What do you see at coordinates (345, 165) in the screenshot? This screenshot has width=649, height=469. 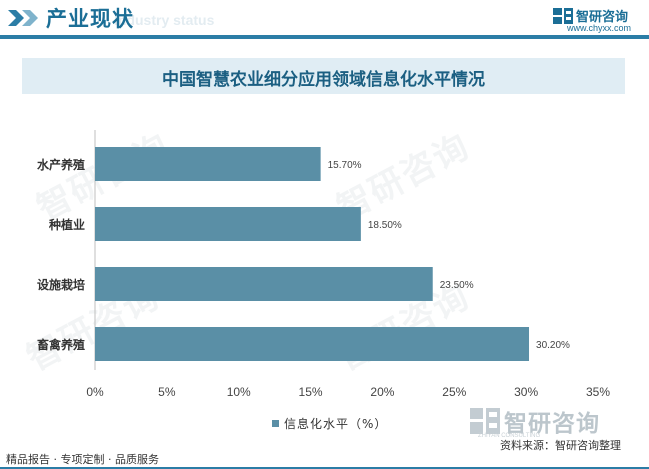 I see `data-label: 15.70%` at bounding box center [345, 165].